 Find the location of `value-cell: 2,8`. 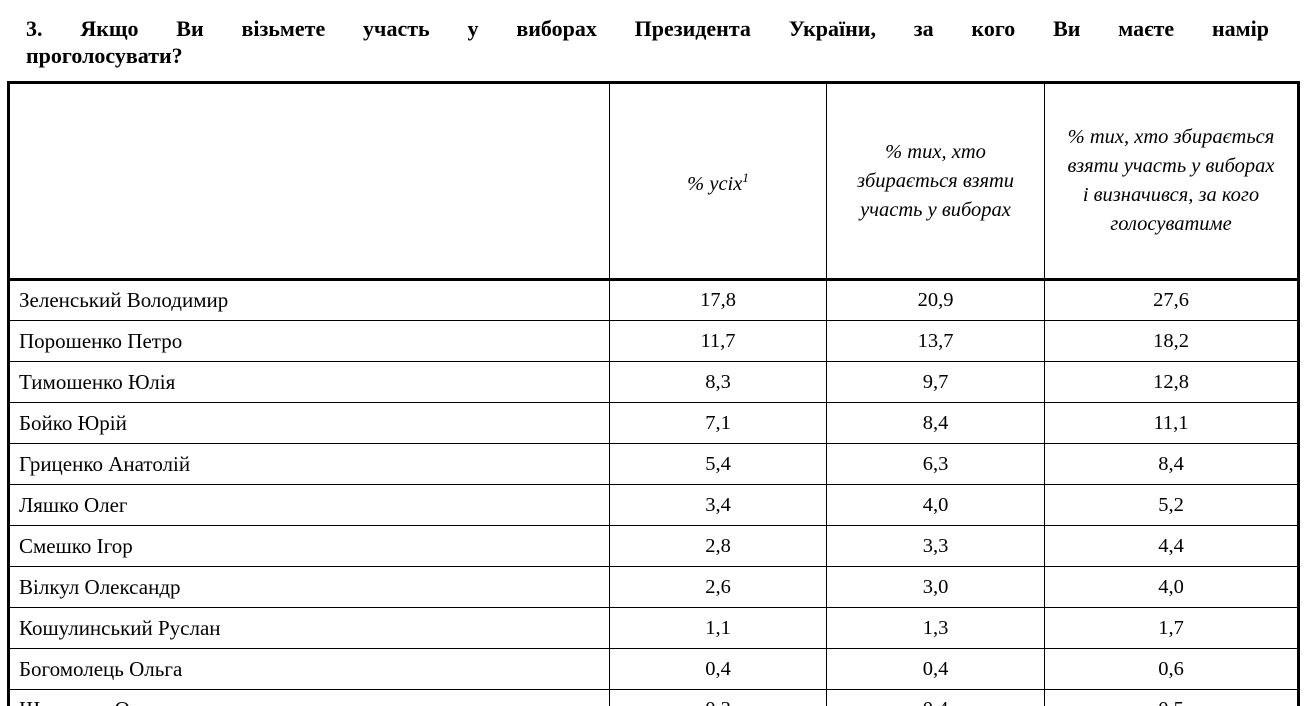

value-cell: 2,8 is located at coordinates (718, 546).